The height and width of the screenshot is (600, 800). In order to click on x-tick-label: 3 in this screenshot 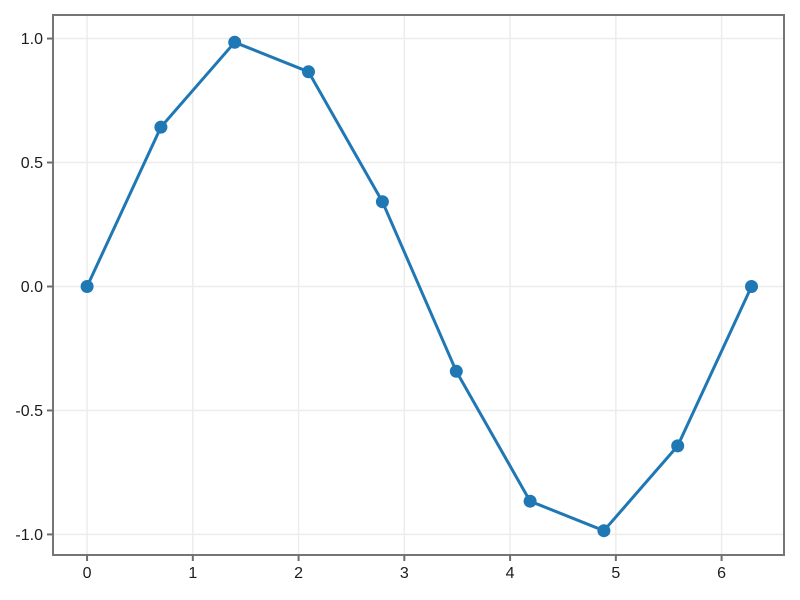, I will do `click(404, 573)`.